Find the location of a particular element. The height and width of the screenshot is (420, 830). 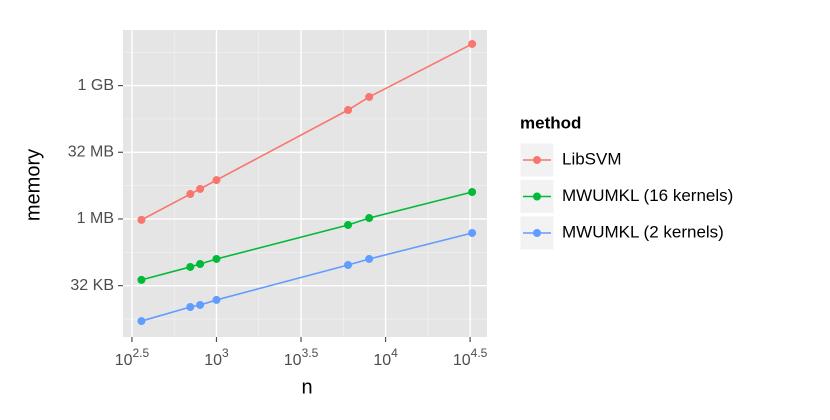

x-tick-label: 102.5 is located at coordinates (132, 357).